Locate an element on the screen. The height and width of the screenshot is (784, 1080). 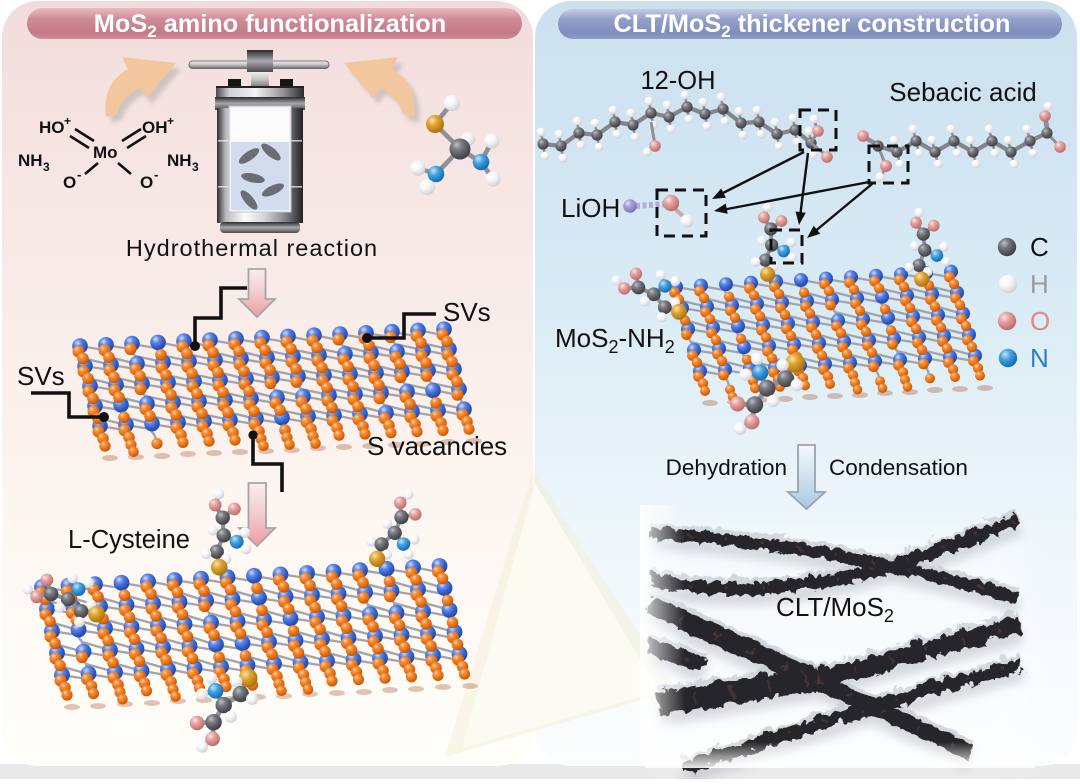
svg-text: N is located at coordinates (1039, 358).